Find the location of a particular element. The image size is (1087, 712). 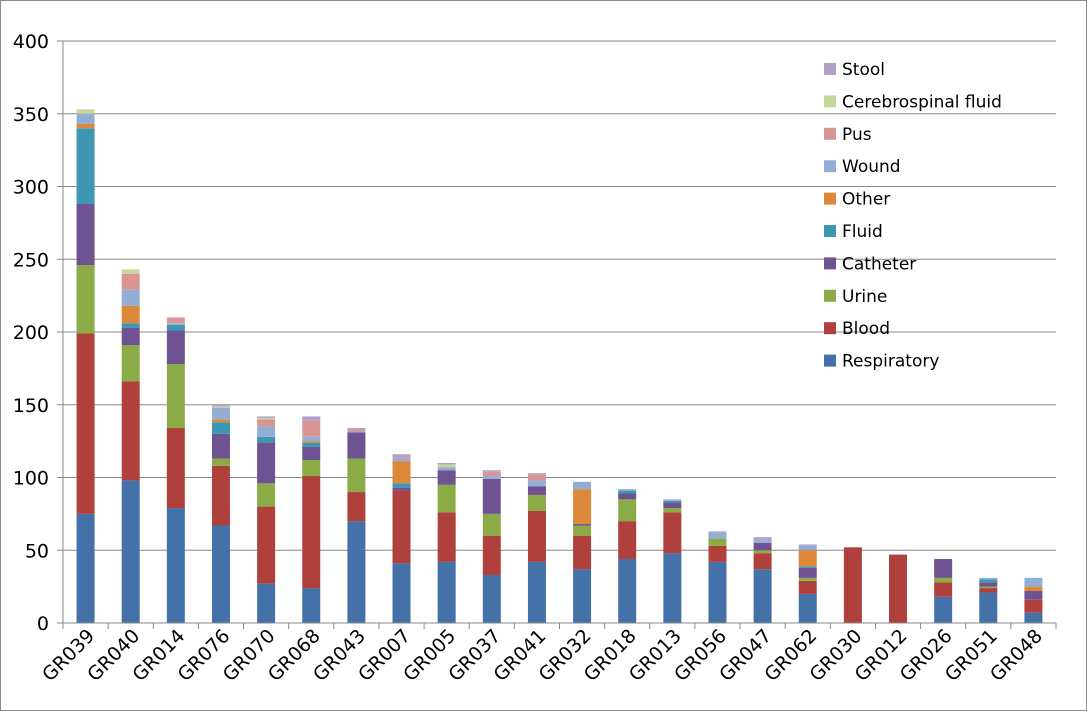

y-tick-label: 300 is located at coordinates (31, 188).